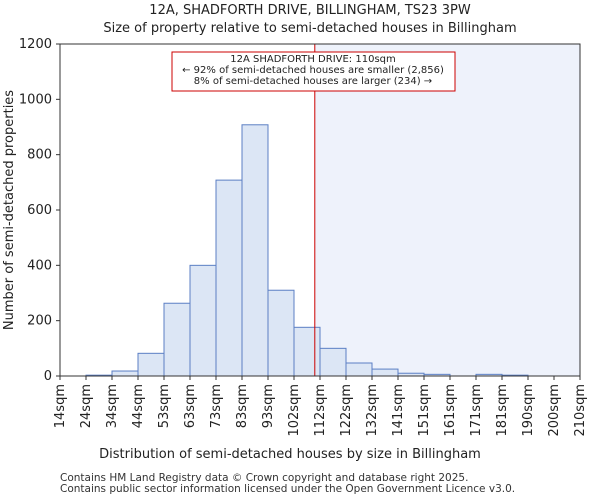  Describe the element at coordinates (86, 406) in the screenshot. I see `x-tick-label: 24sqm` at that location.